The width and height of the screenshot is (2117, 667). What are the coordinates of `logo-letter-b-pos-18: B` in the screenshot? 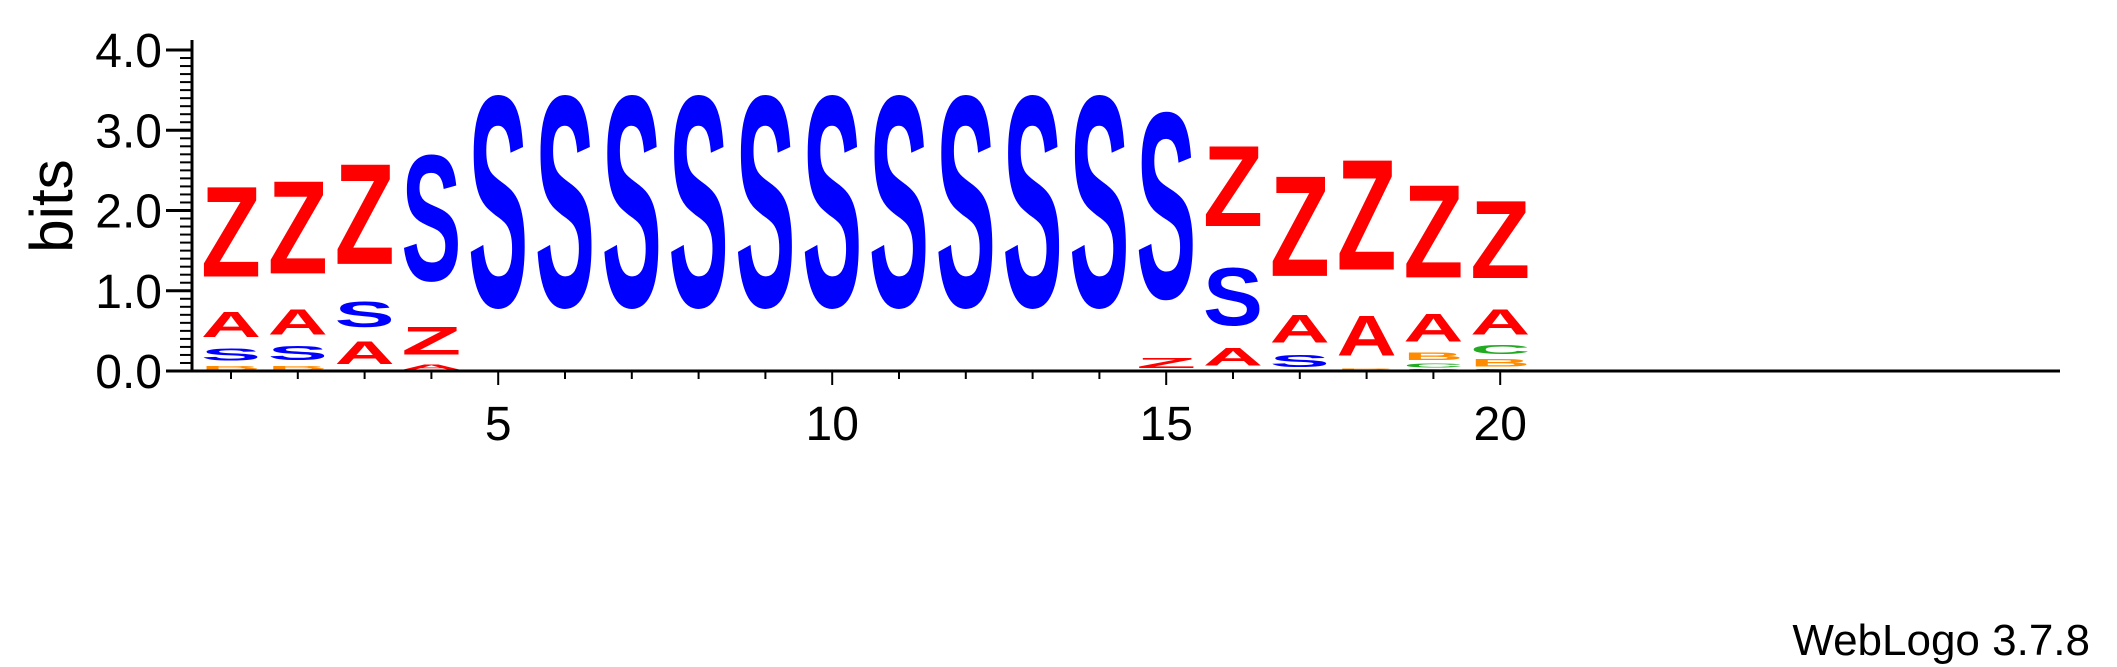 It's located at (1367, 369).